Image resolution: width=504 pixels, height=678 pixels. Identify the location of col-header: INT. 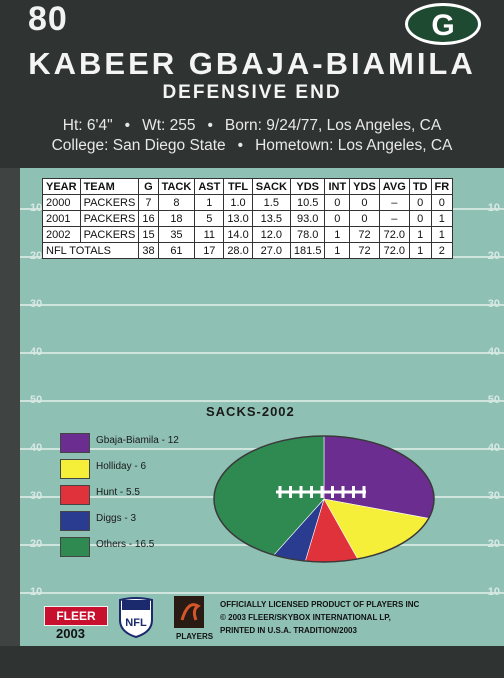
(337, 186).